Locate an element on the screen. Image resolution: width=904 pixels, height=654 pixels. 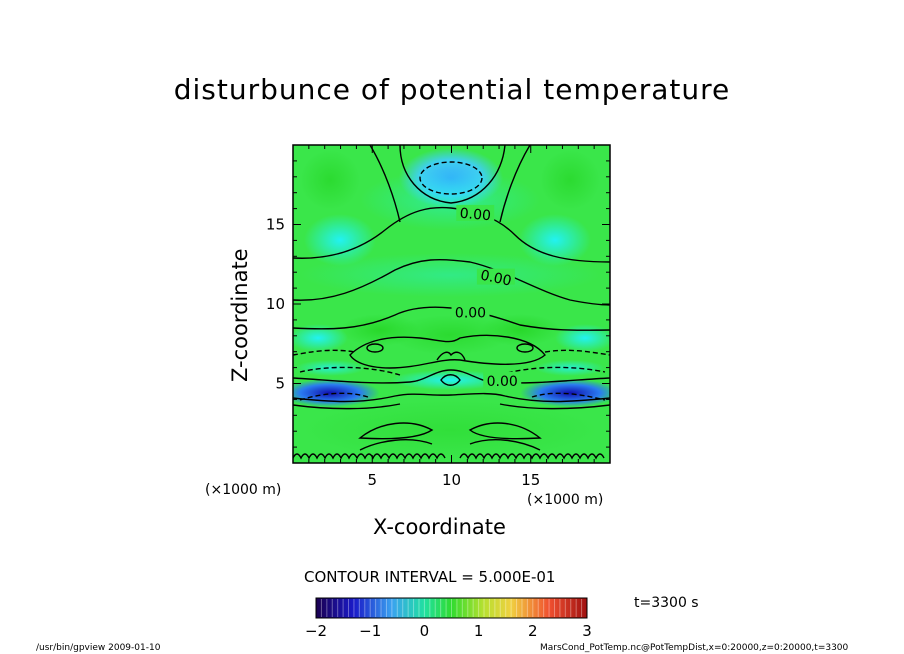
colorbar-tick-label: 3 is located at coordinates (587, 631).